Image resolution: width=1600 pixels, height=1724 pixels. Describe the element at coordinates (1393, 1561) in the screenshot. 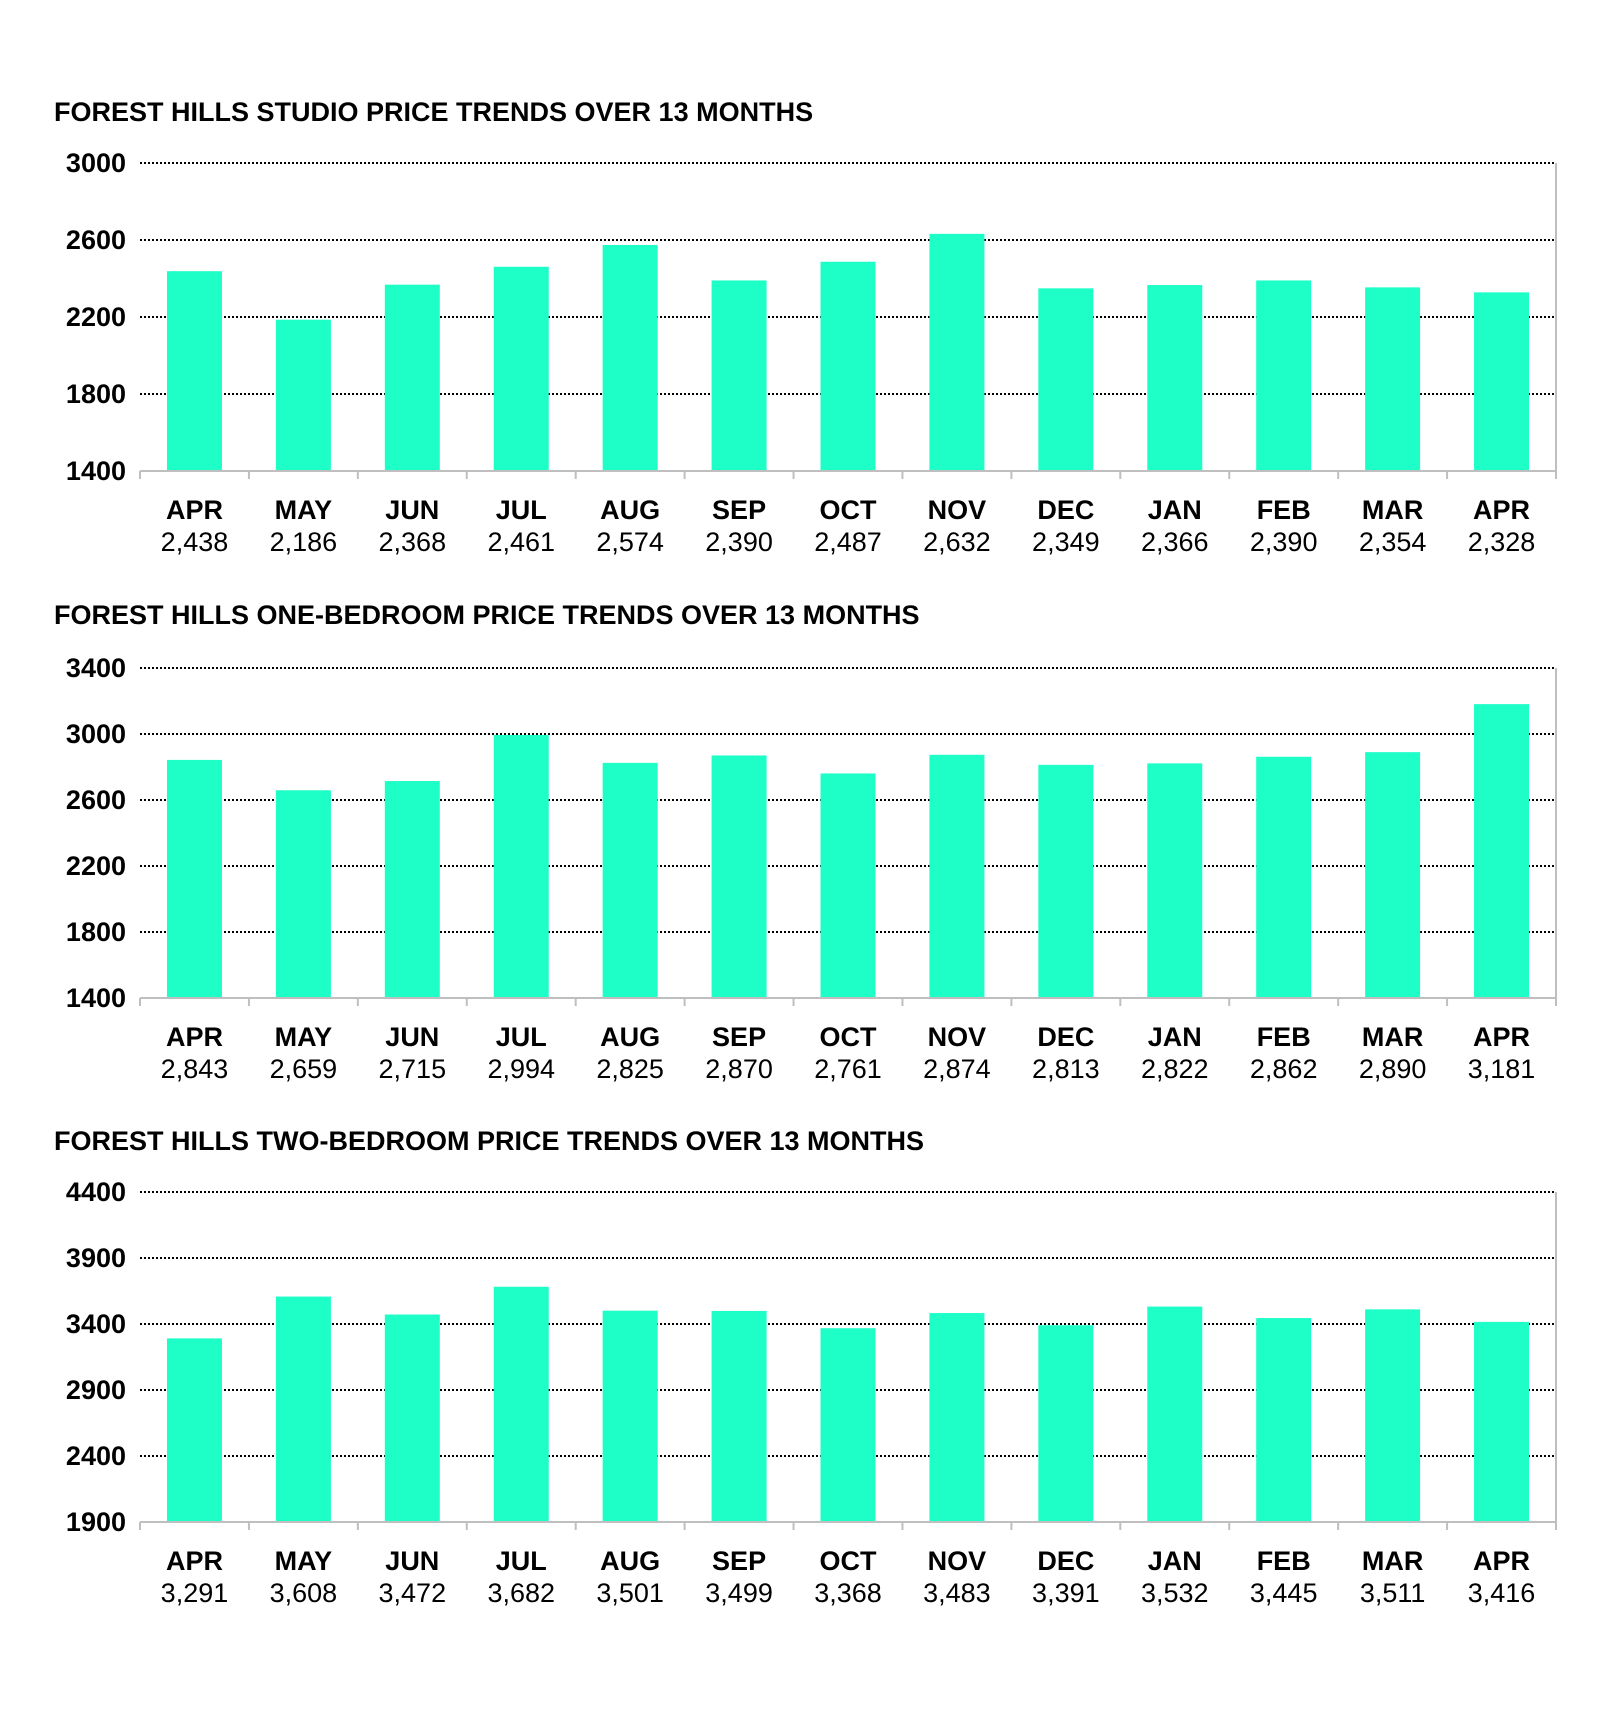

I see `x-category-label: MAR` at that location.